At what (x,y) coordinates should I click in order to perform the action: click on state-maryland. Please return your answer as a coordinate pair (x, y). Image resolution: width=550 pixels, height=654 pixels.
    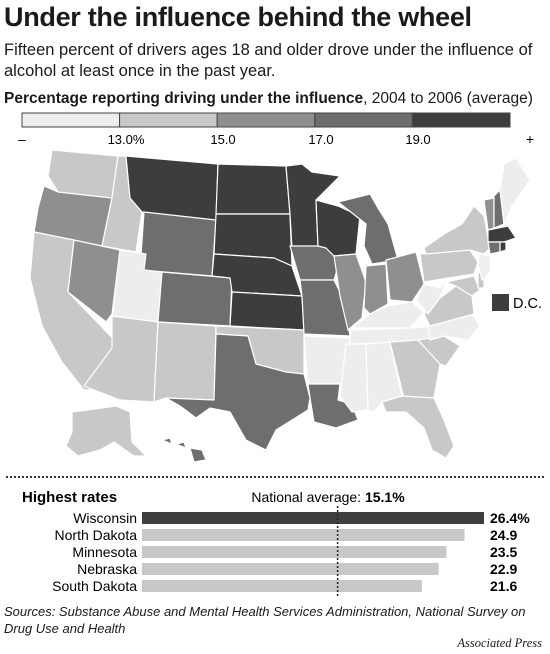
    Looking at the image, I should click on (463, 286).